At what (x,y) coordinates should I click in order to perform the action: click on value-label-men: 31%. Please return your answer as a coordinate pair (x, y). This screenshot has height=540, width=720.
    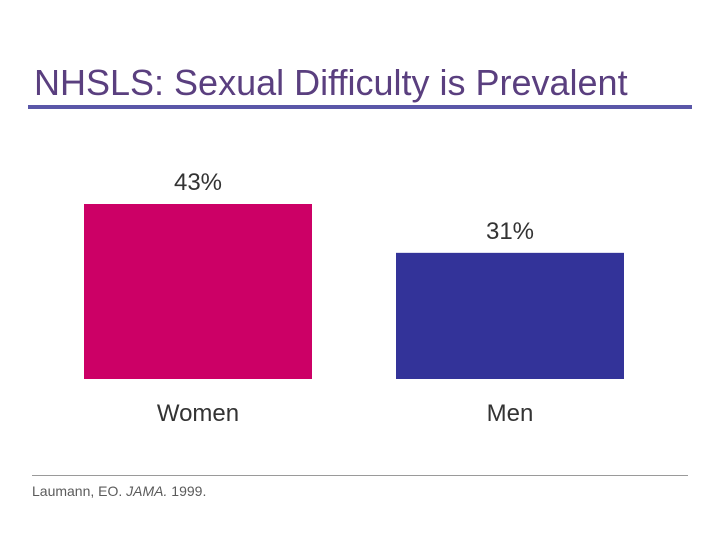
    Looking at the image, I should click on (510, 231).